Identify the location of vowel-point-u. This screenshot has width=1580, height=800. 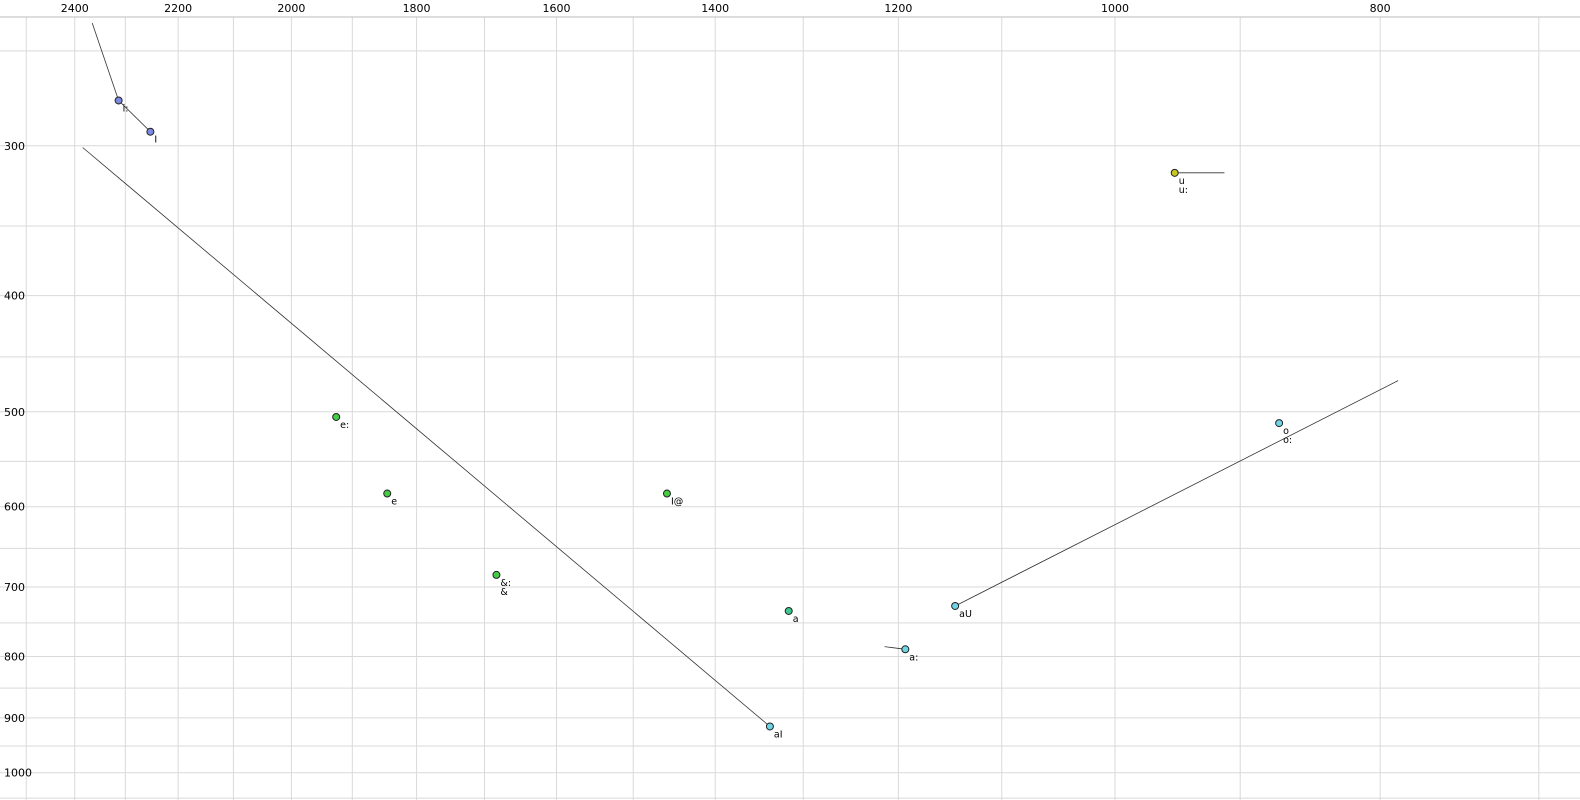
(1174, 172).